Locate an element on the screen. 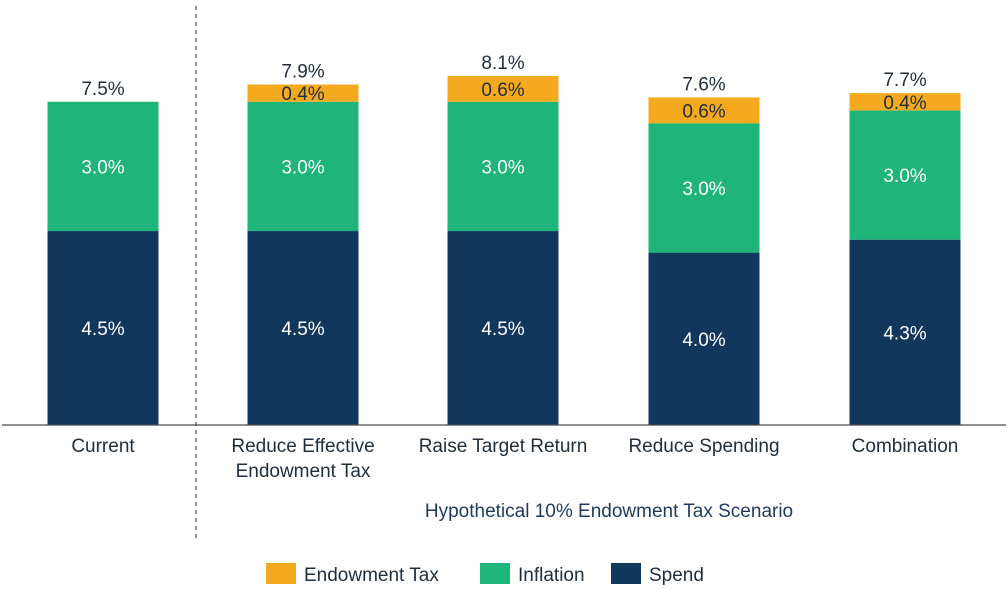 This screenshot has width=1008, height=589. legend-swatch-endowment-tax is located at coordinates (281, 573).